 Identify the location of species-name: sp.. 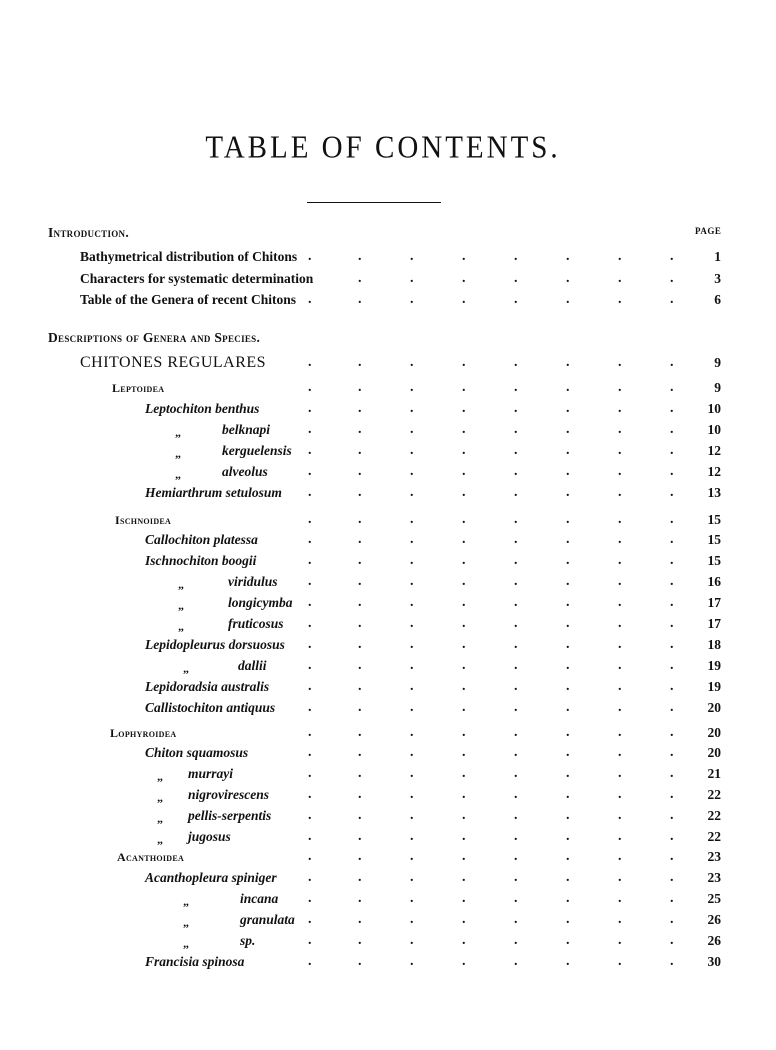
(248, 940).